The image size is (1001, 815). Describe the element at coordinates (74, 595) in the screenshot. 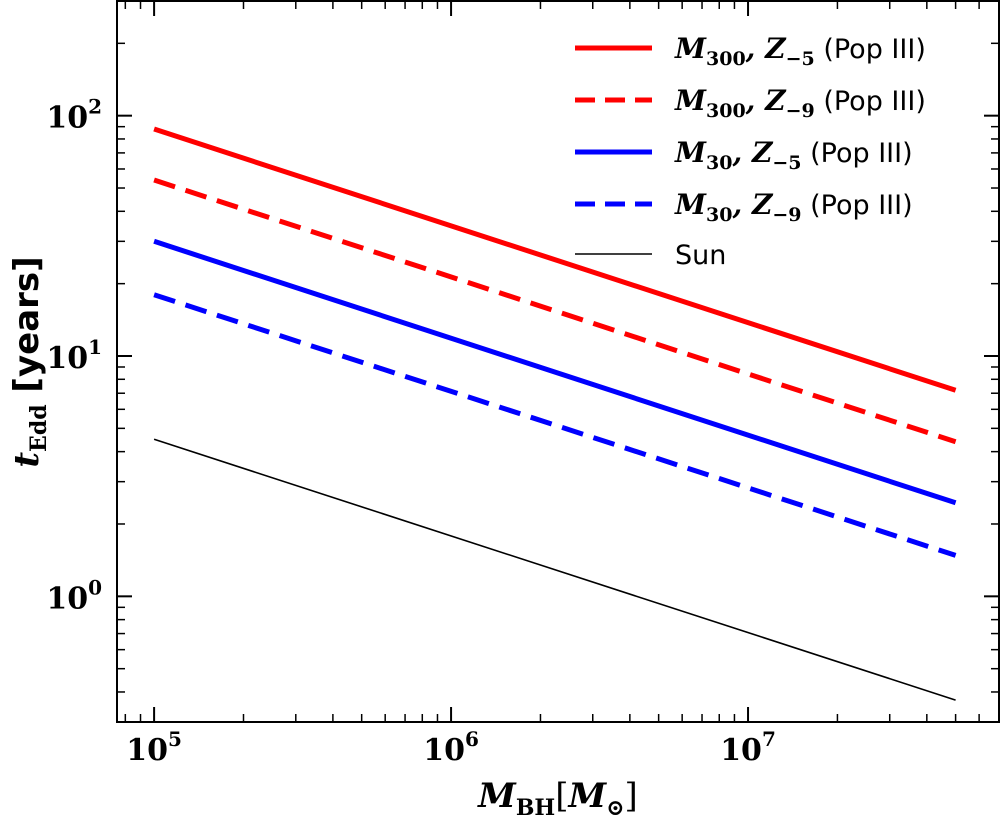

I see `y-tick-label: 100` at that location.